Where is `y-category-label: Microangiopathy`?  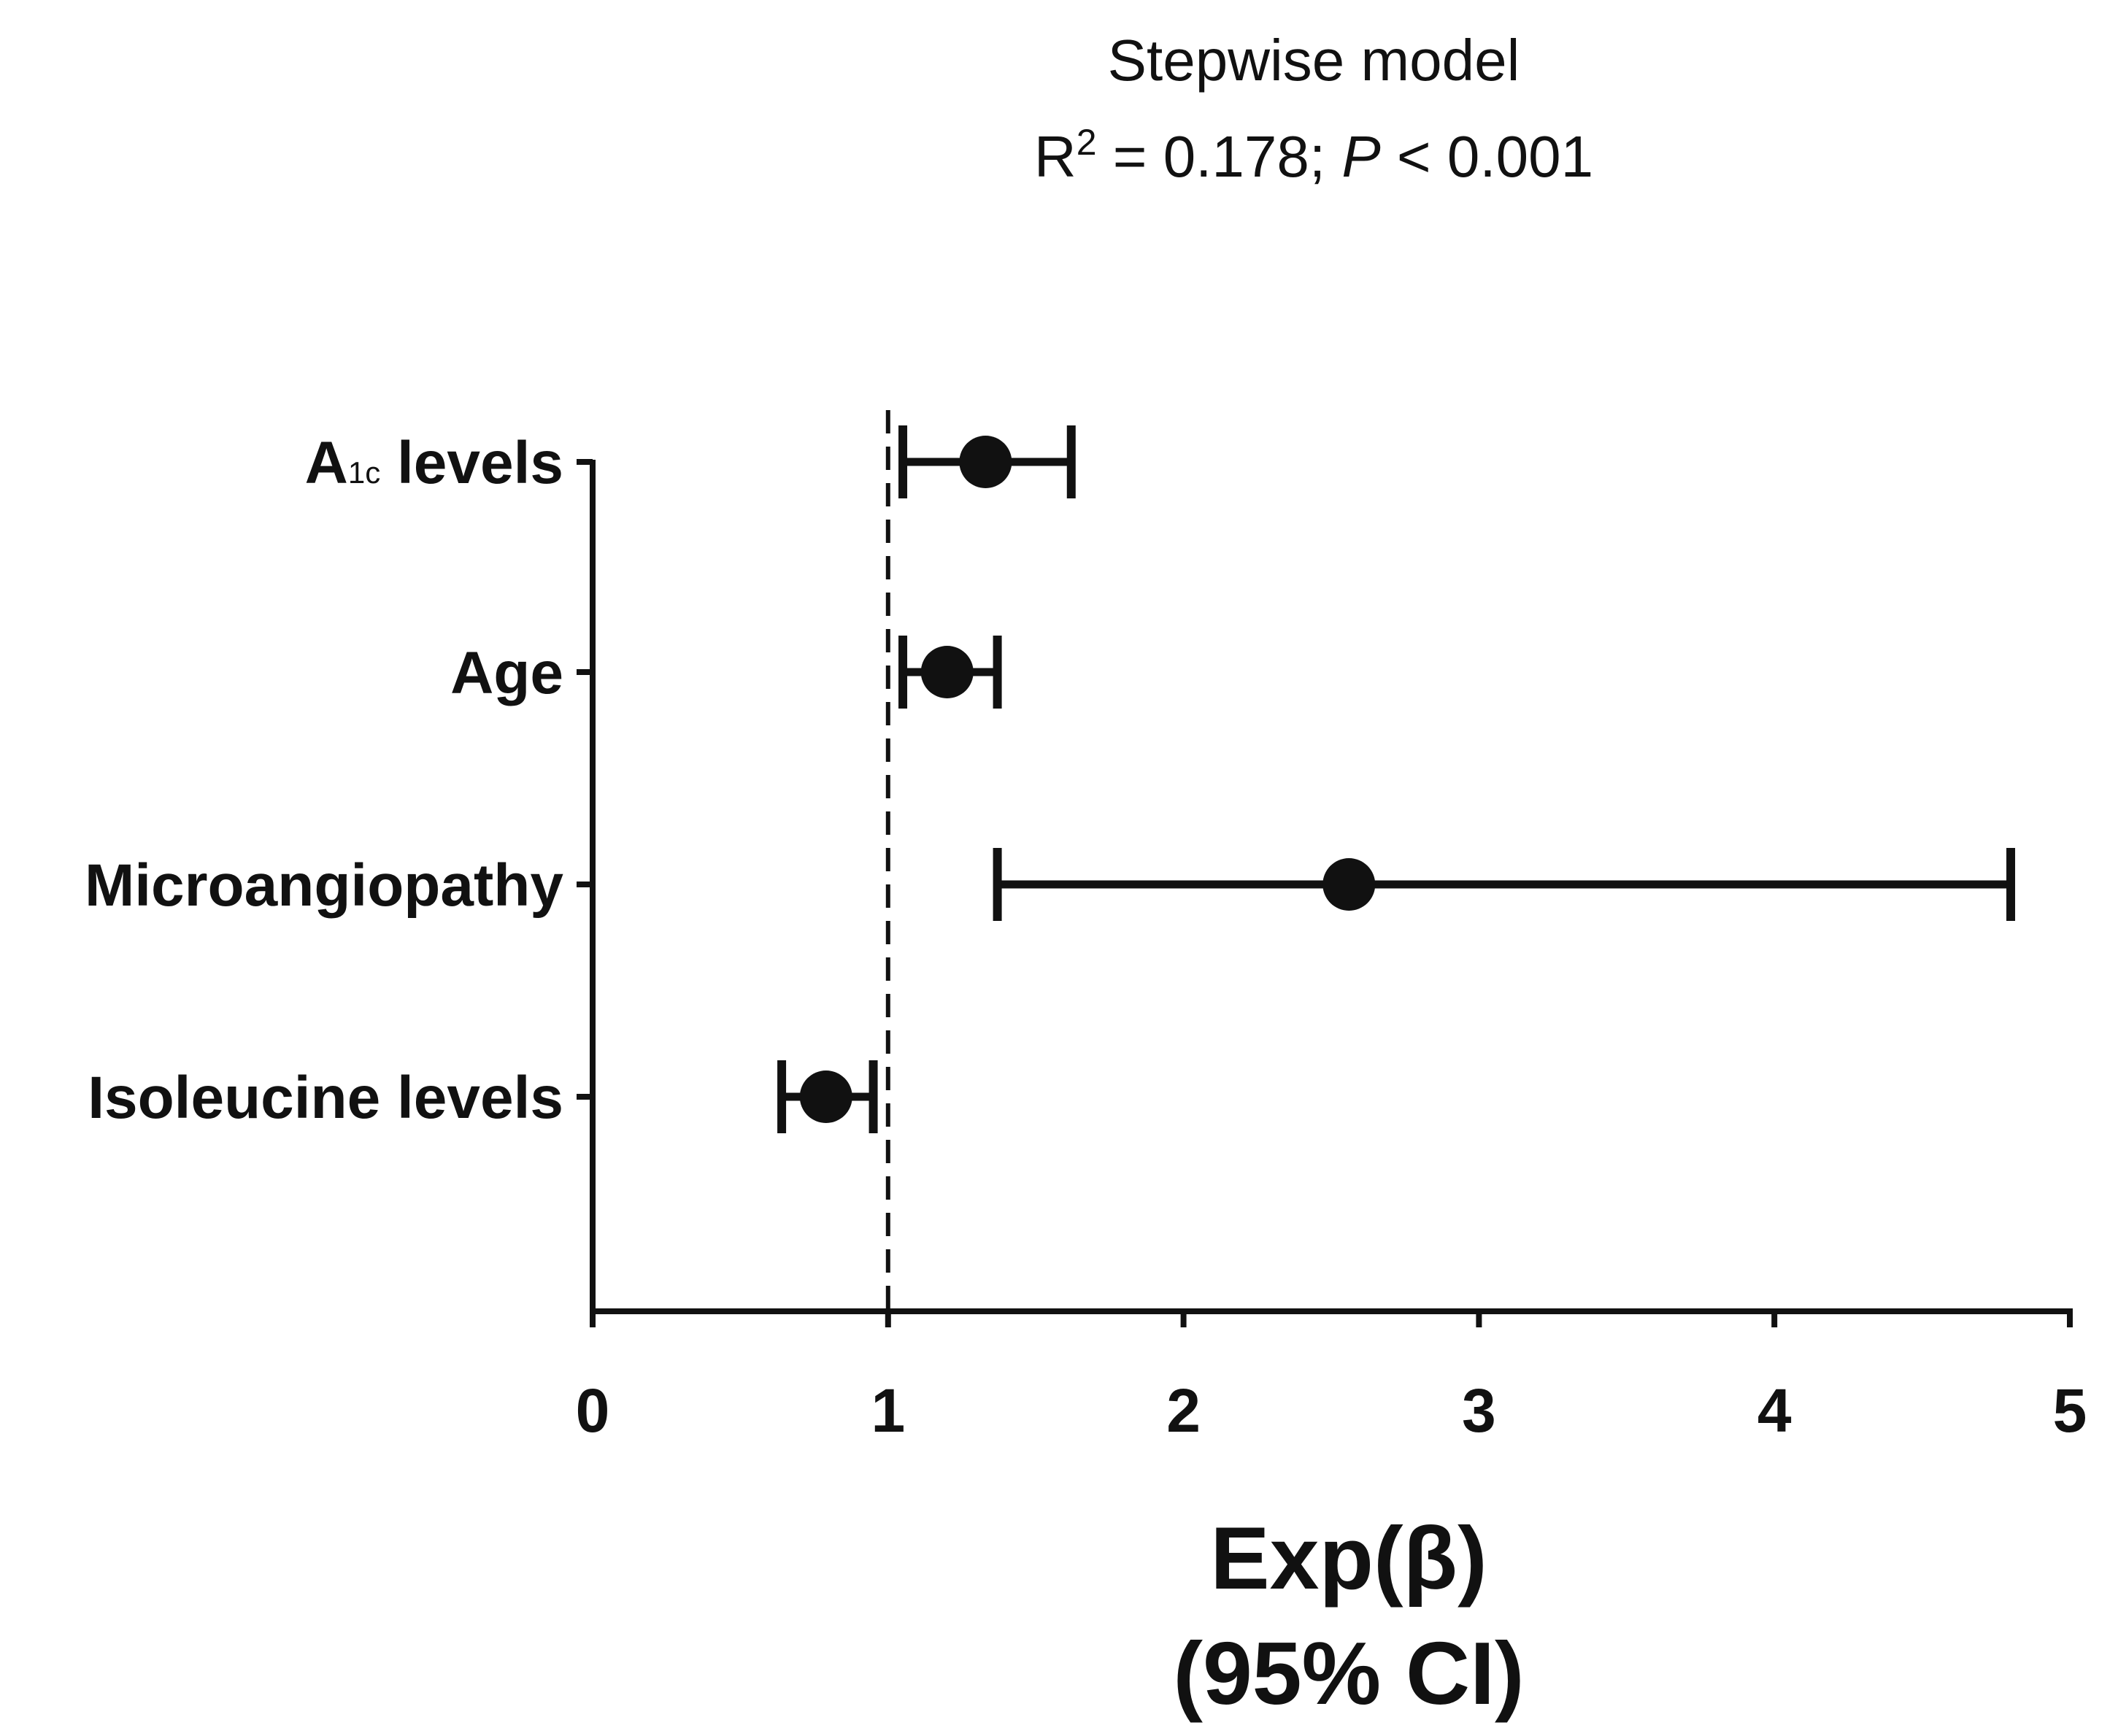
y-category-label: Microangiopathy is located at coordinates (324, 885).